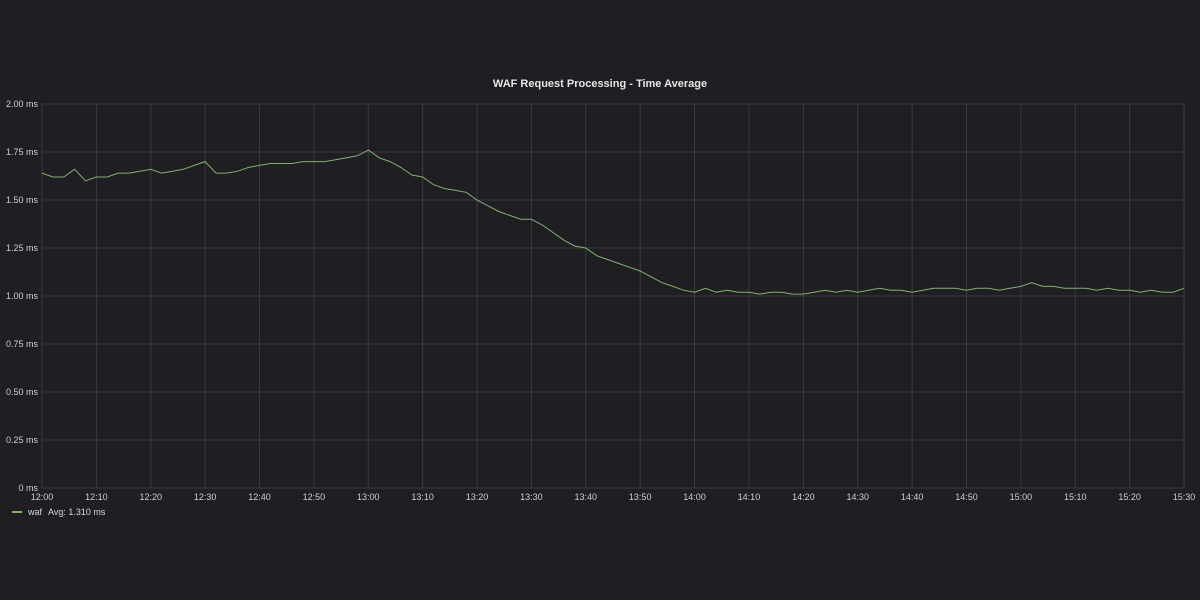 The width and height of the screenshot is (1200, 600). What do you see at coordinates (857, 497) in the screenshot?
I see `x-tick-label: 14:30` at bounding box center [857, 497].